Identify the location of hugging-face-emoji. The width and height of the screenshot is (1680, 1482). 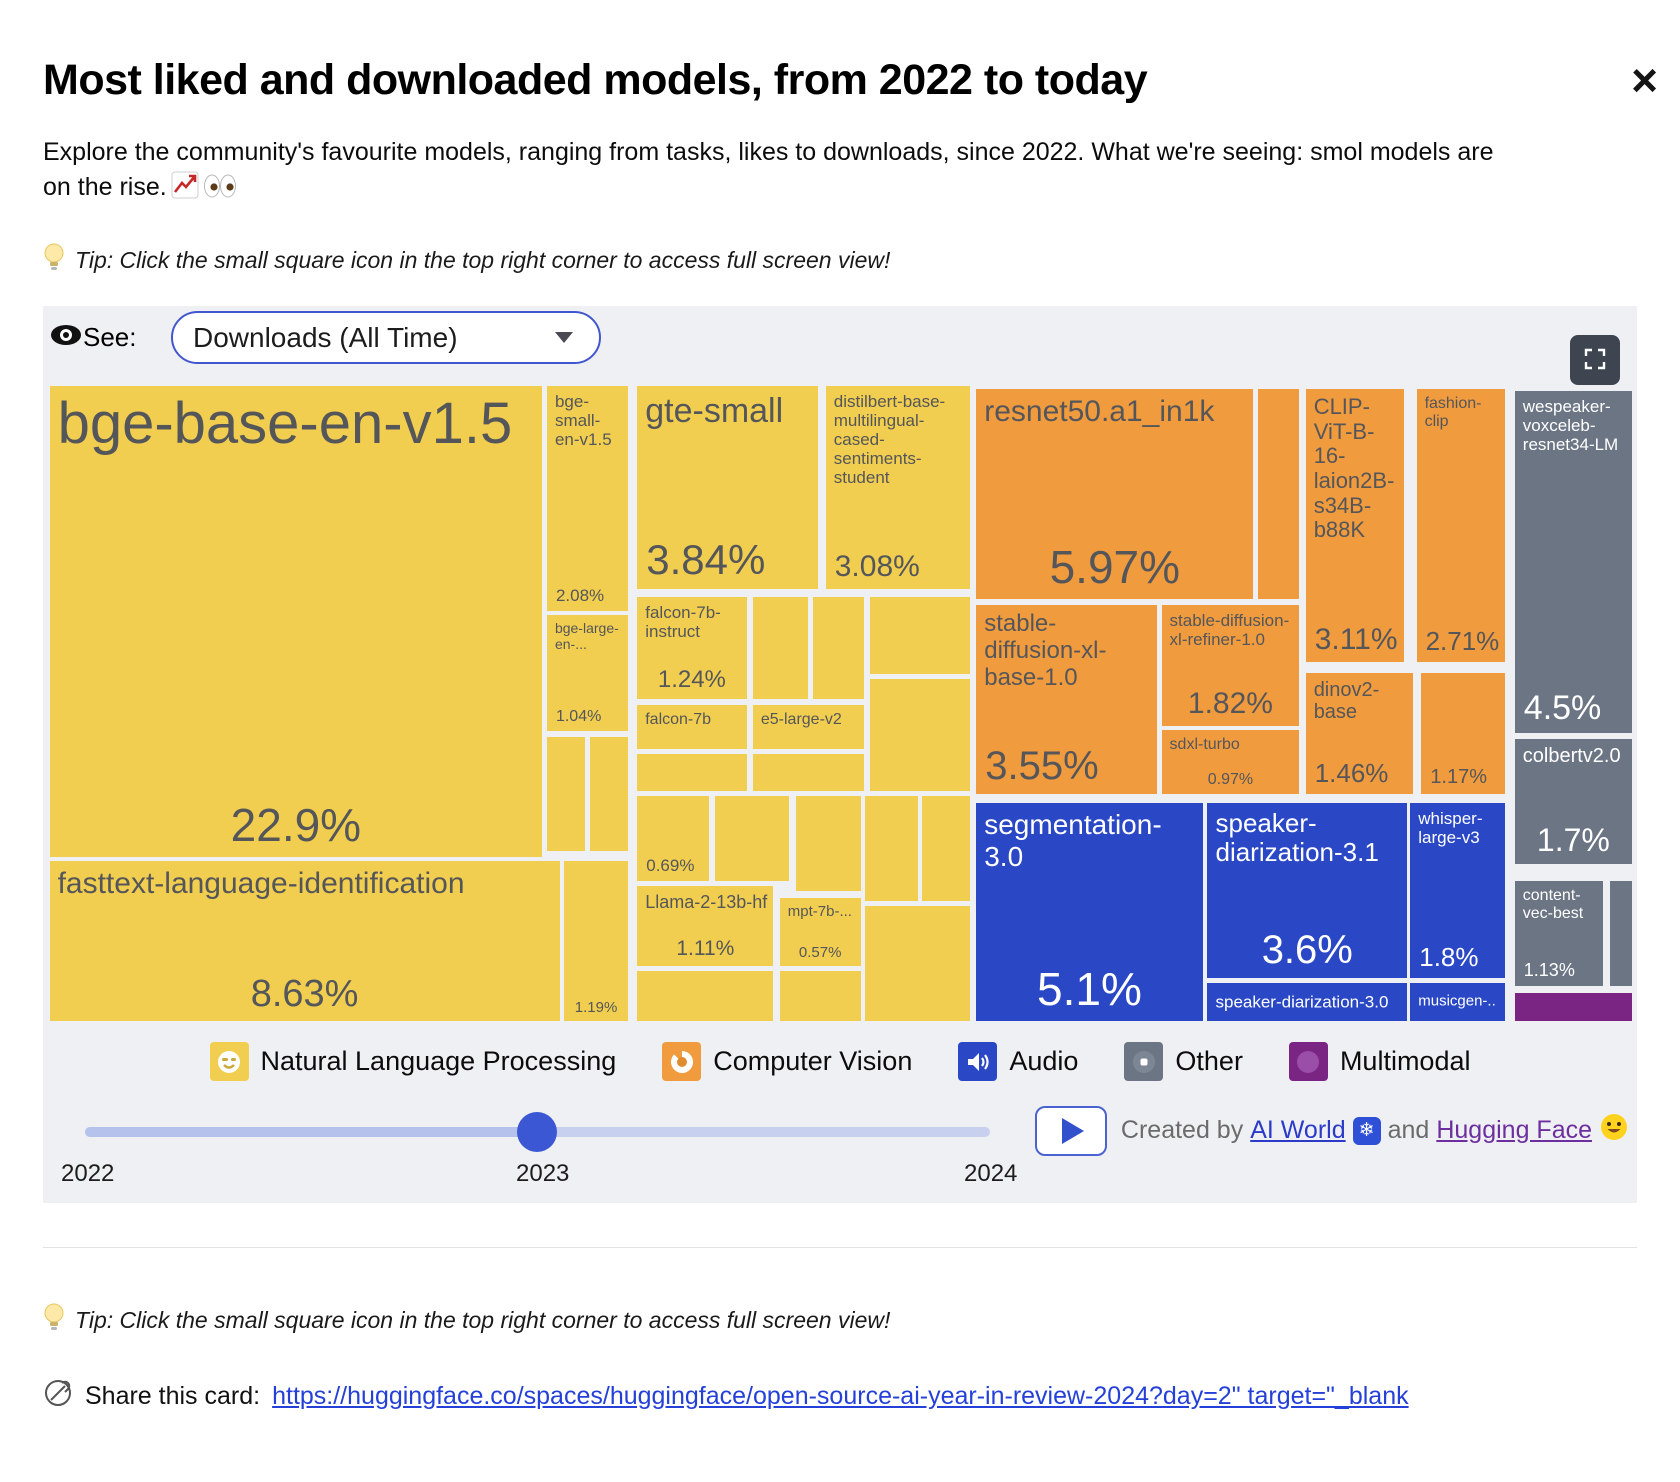
(1614, 1130).